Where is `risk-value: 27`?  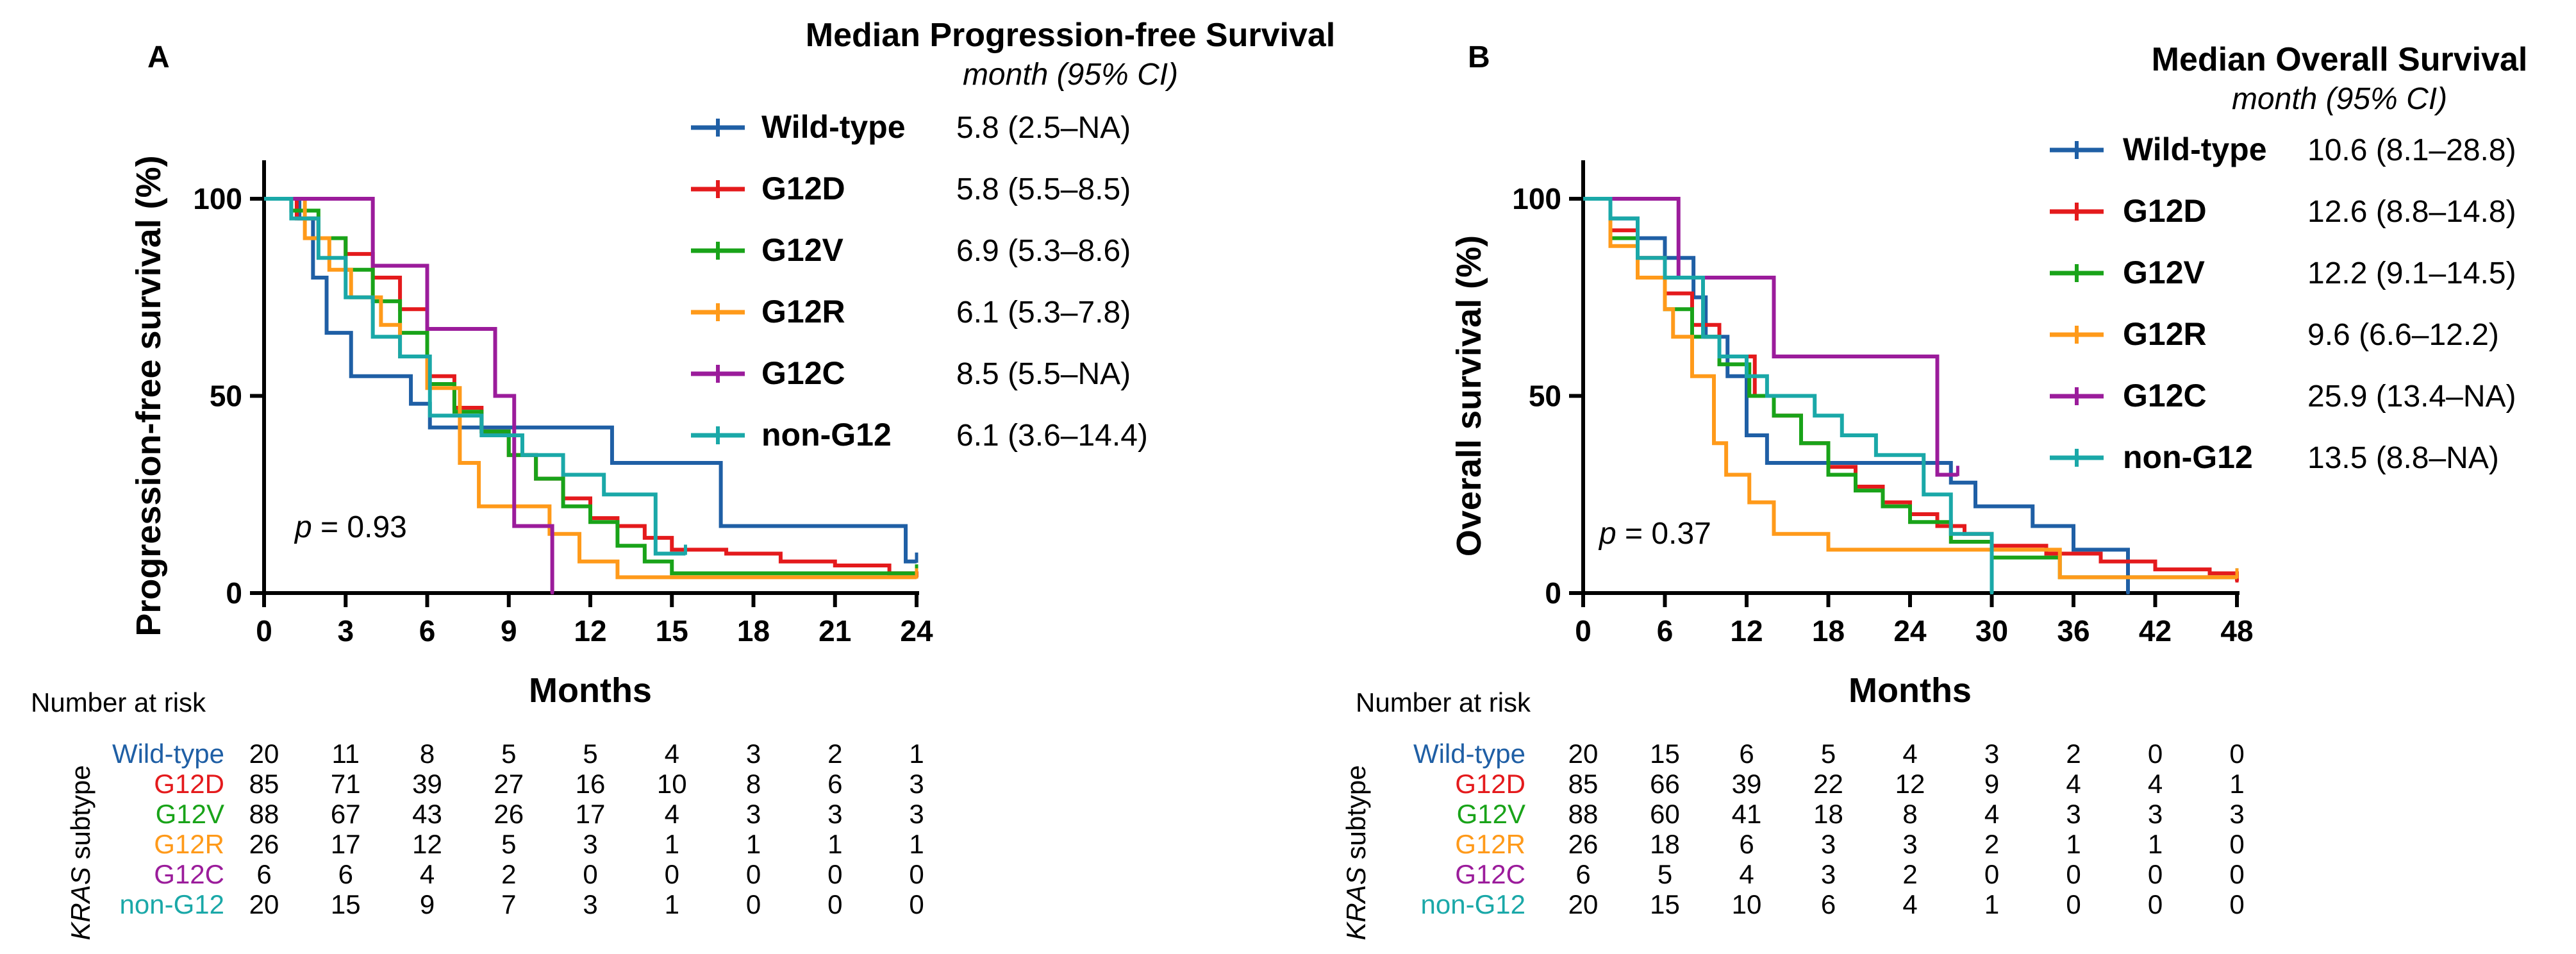 risk-value: 27 is located at coordinates (509, 784).